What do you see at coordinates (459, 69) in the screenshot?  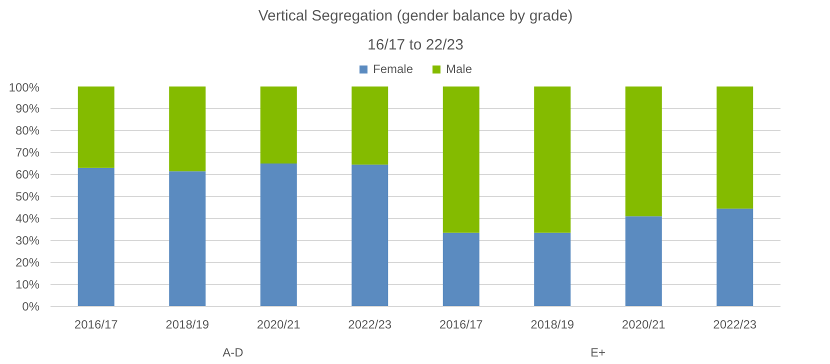 I see `legend-label: Male` at bounding box center [459, 69].